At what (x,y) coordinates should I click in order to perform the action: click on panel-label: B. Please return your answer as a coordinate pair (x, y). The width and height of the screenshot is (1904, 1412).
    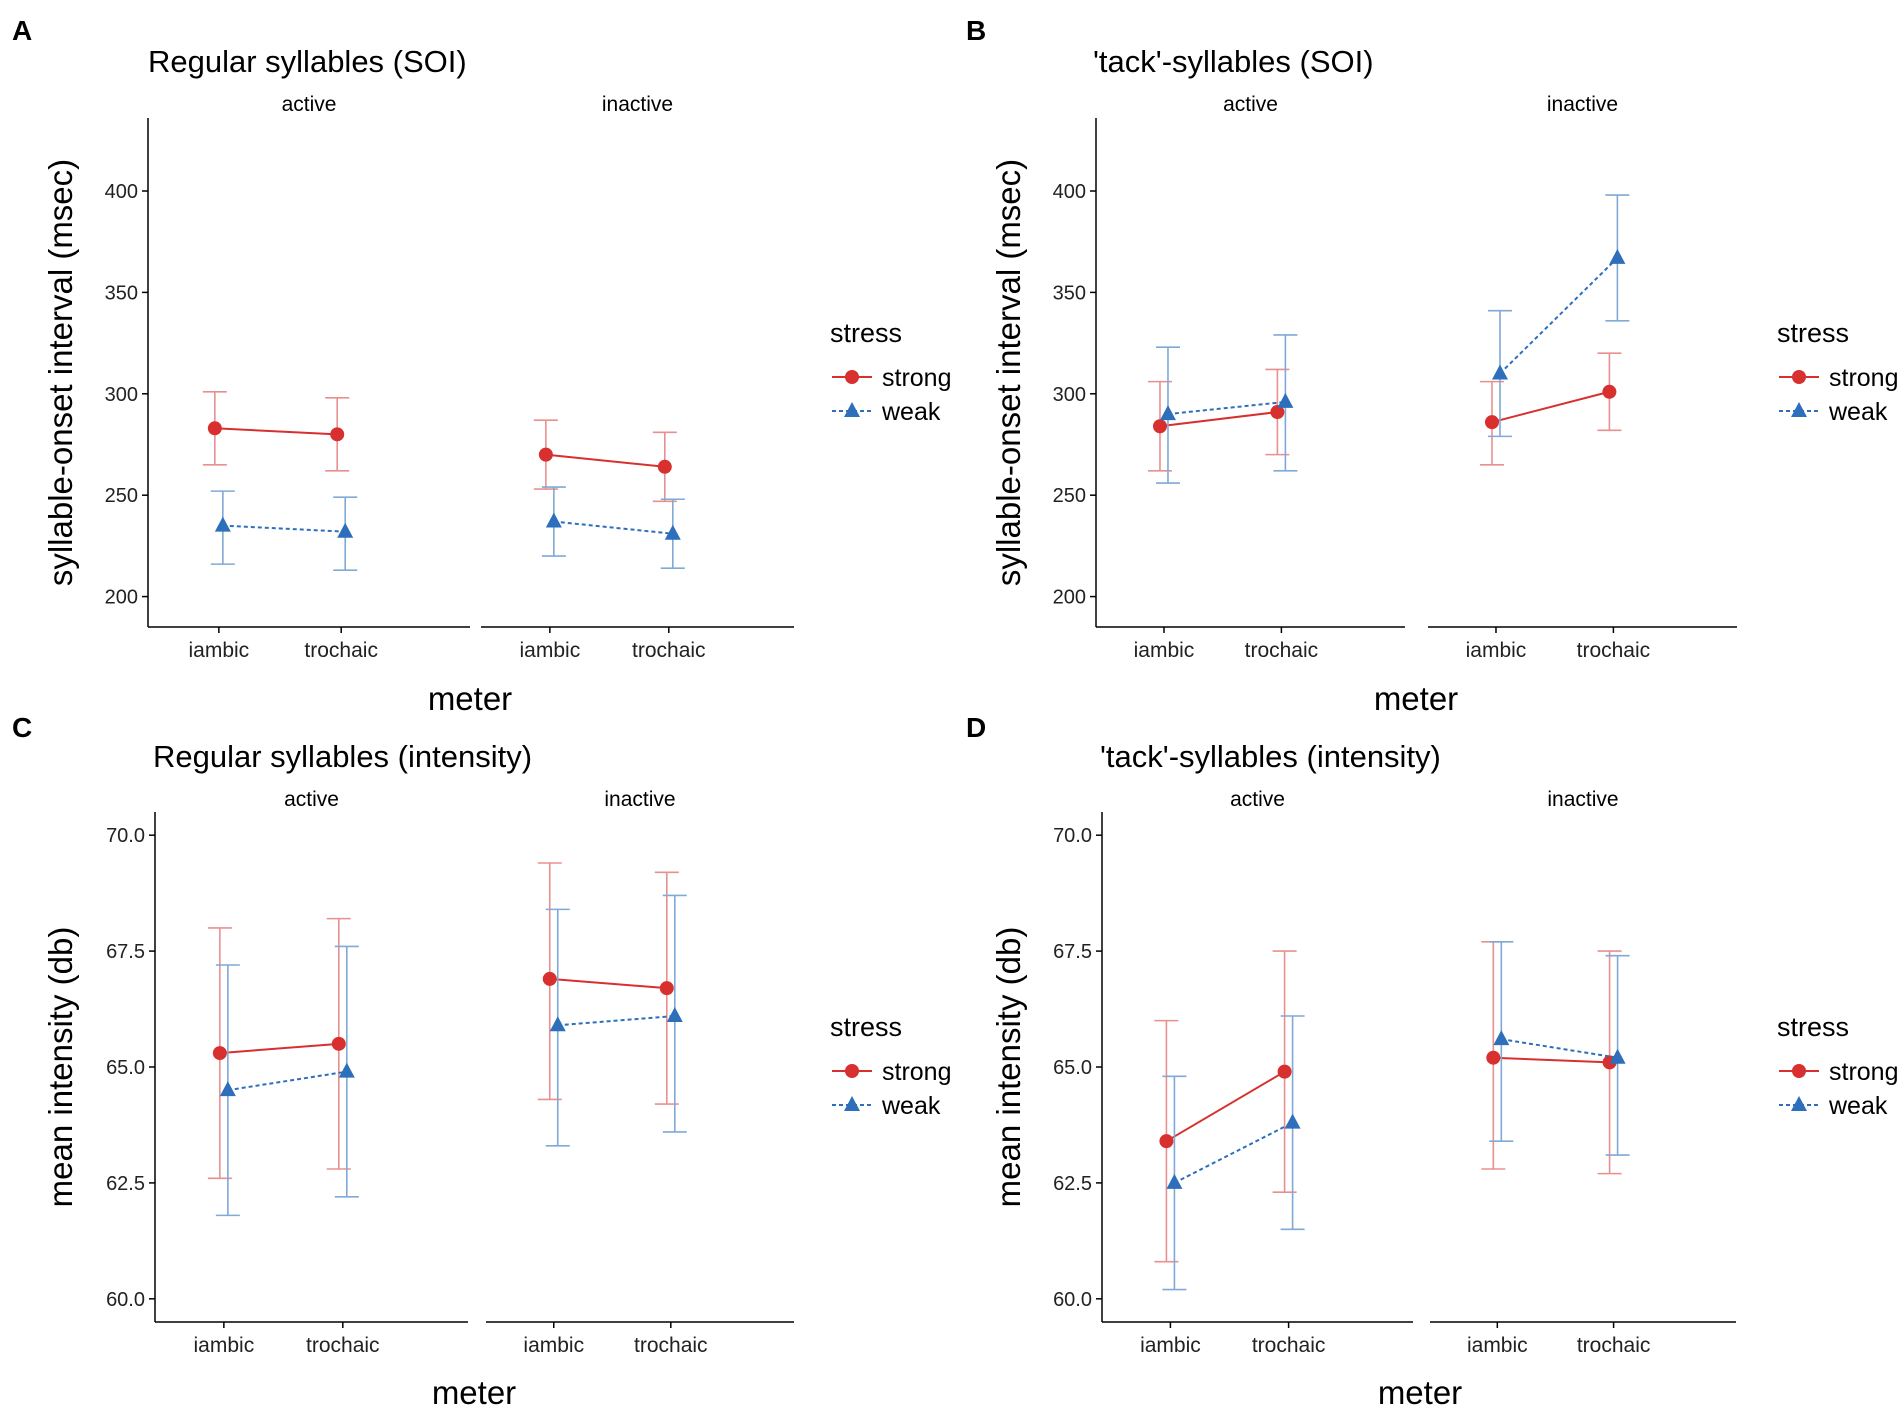
    Looking at the image, I should click on (976, 30).